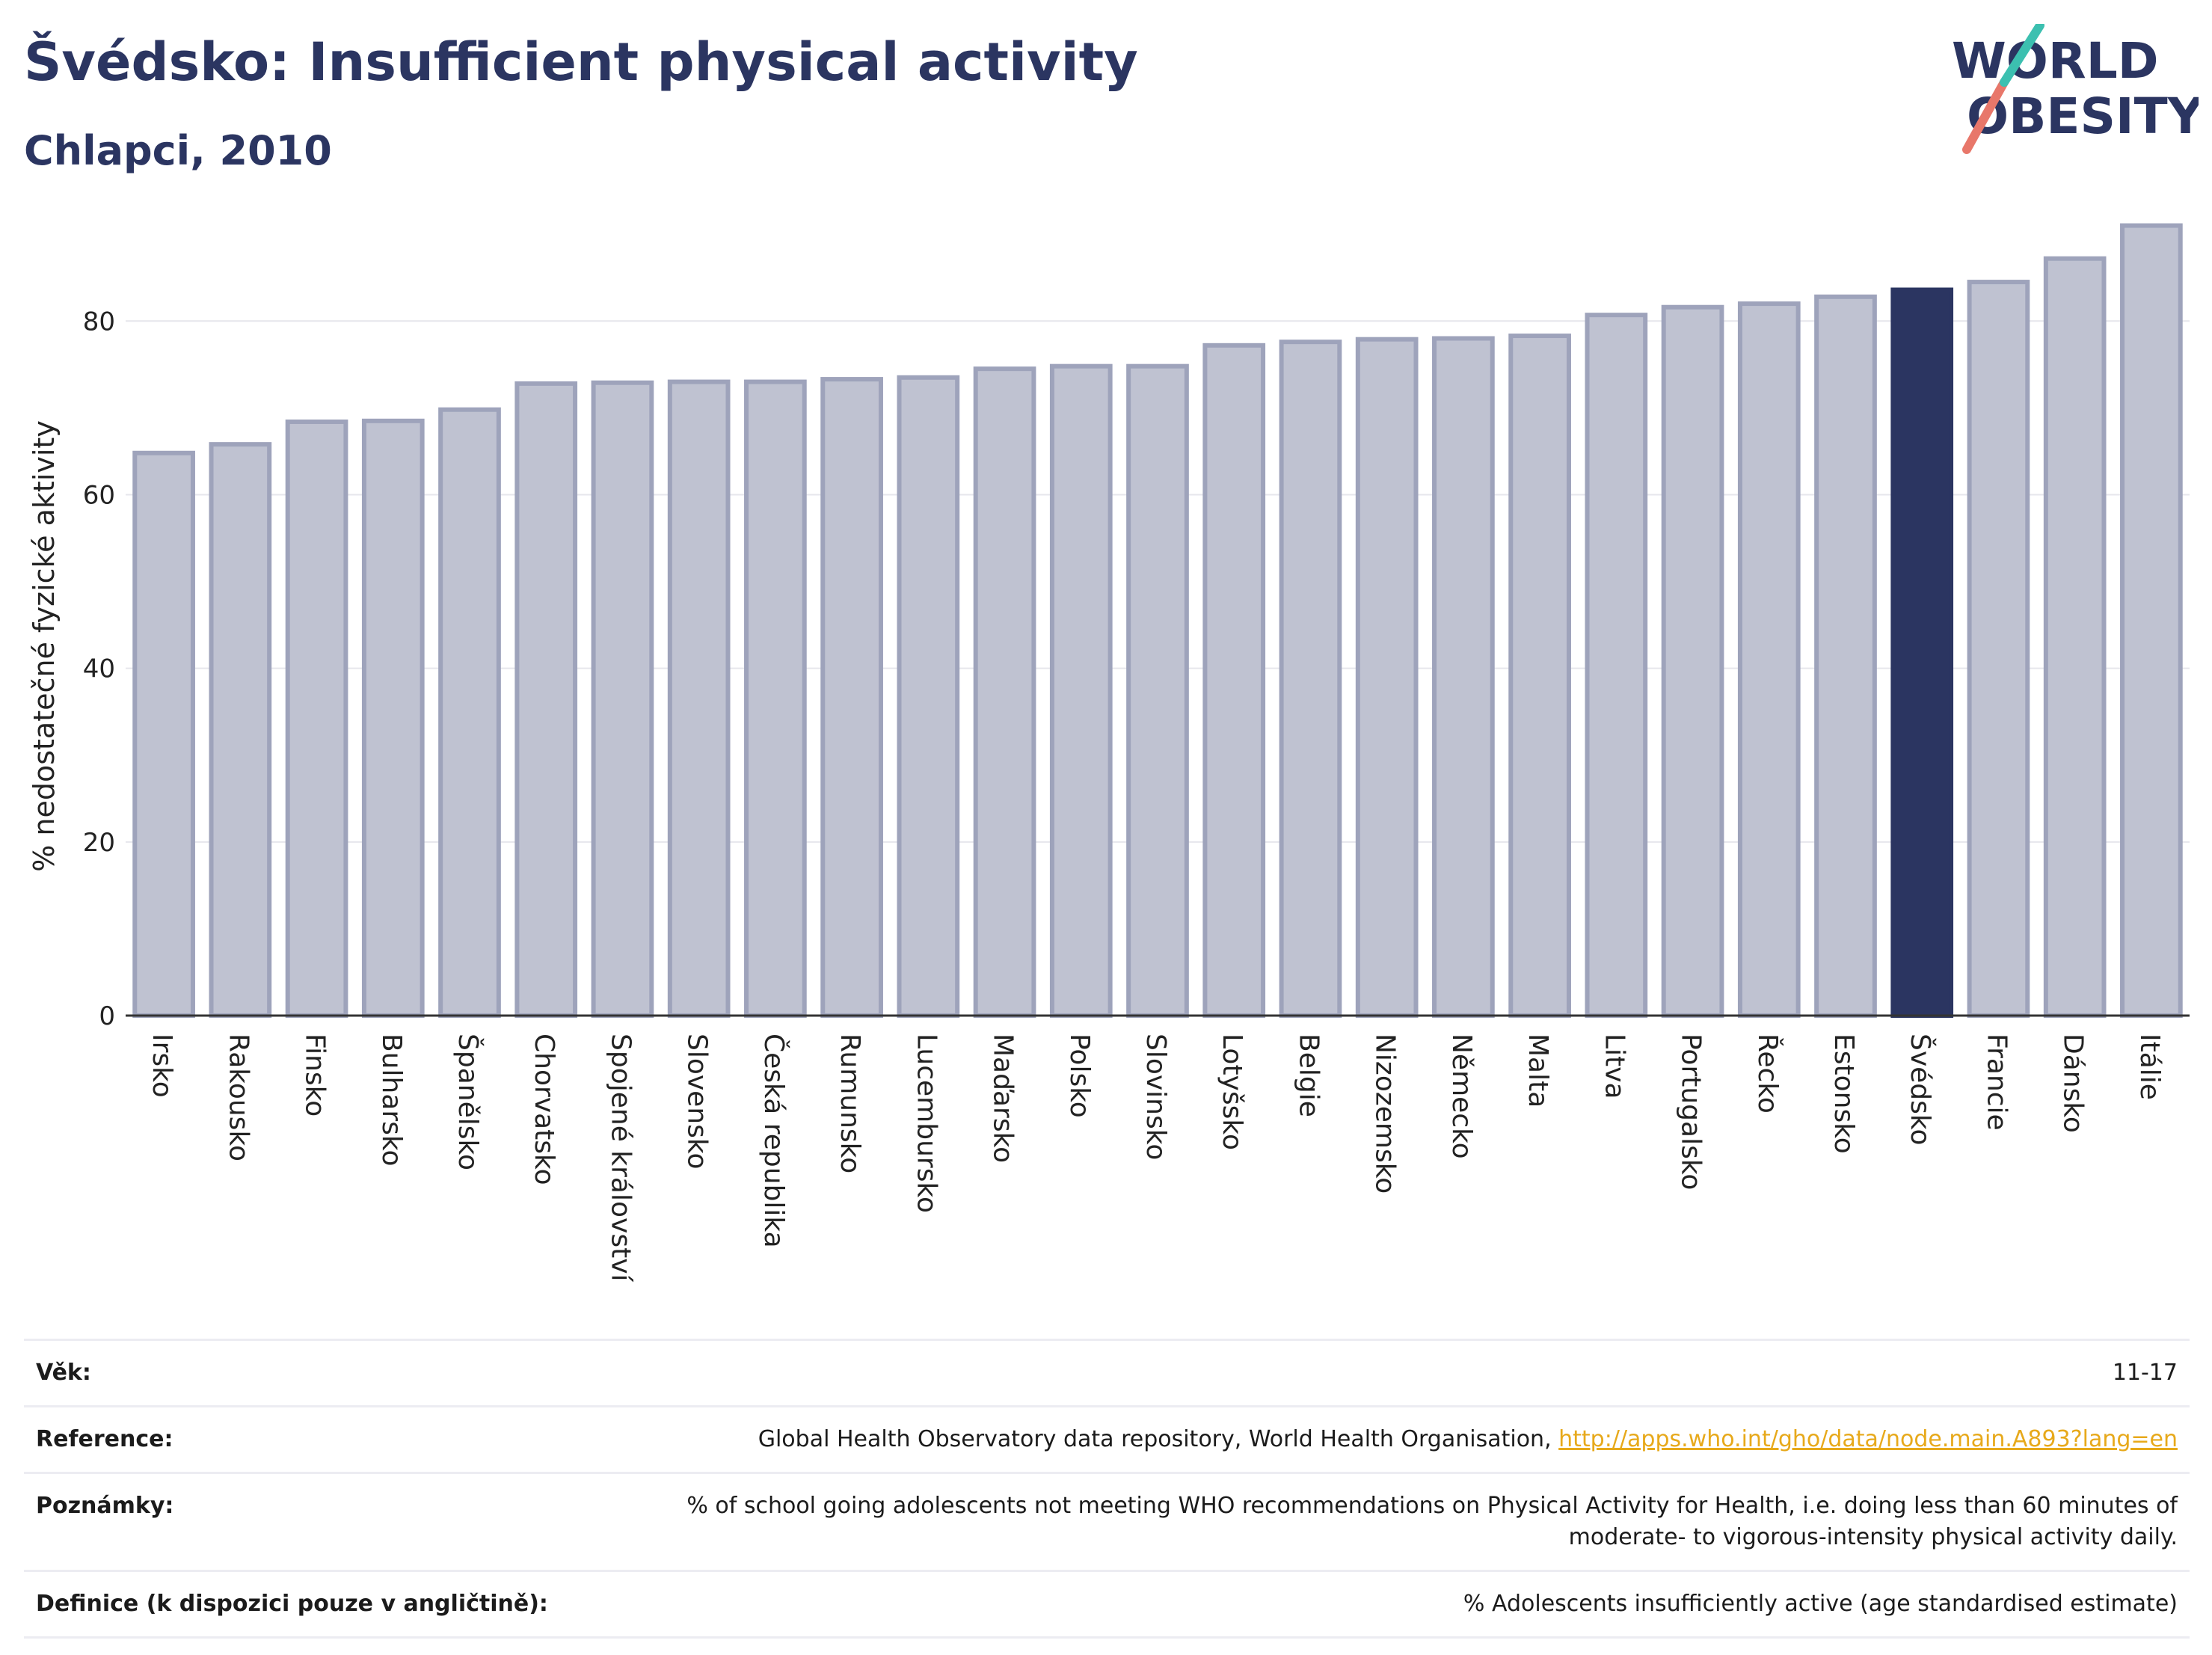 The image size is (2212, 1655). Describe the element at coordinates (1768, 1074) in the screenshot. I see `x-tick-label: Řecko` at that location.